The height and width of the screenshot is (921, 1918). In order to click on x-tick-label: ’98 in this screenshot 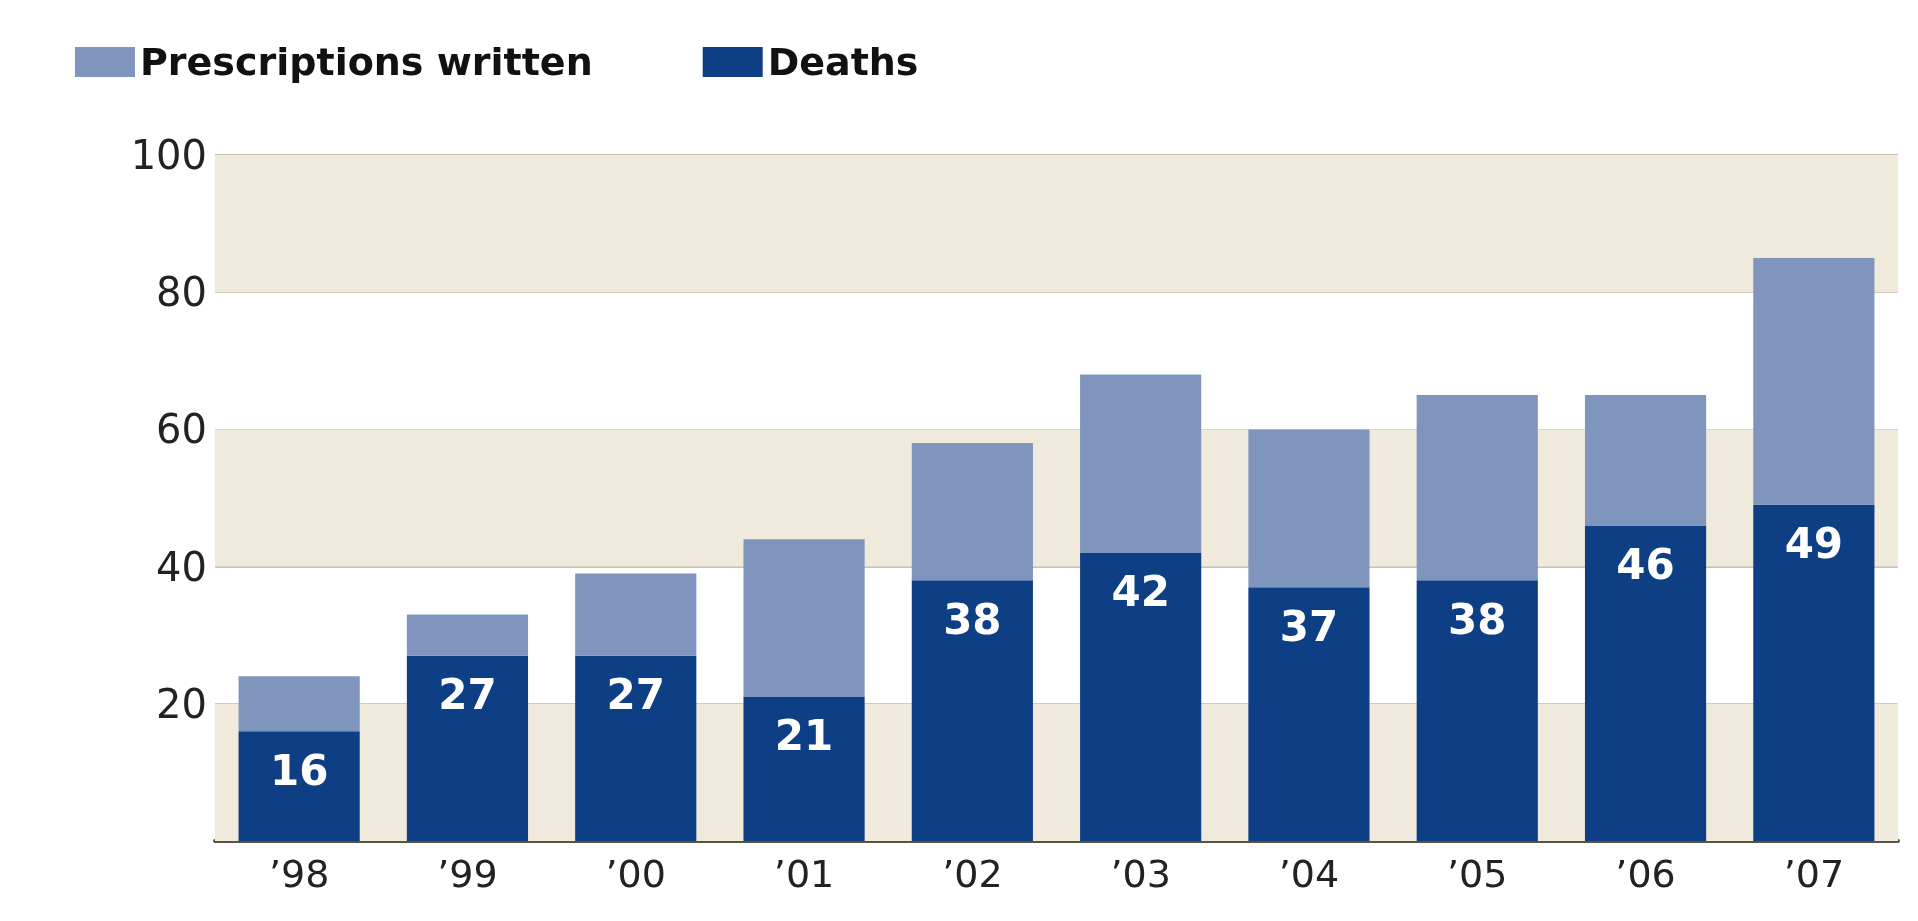, I will do `click(299, 874)`.